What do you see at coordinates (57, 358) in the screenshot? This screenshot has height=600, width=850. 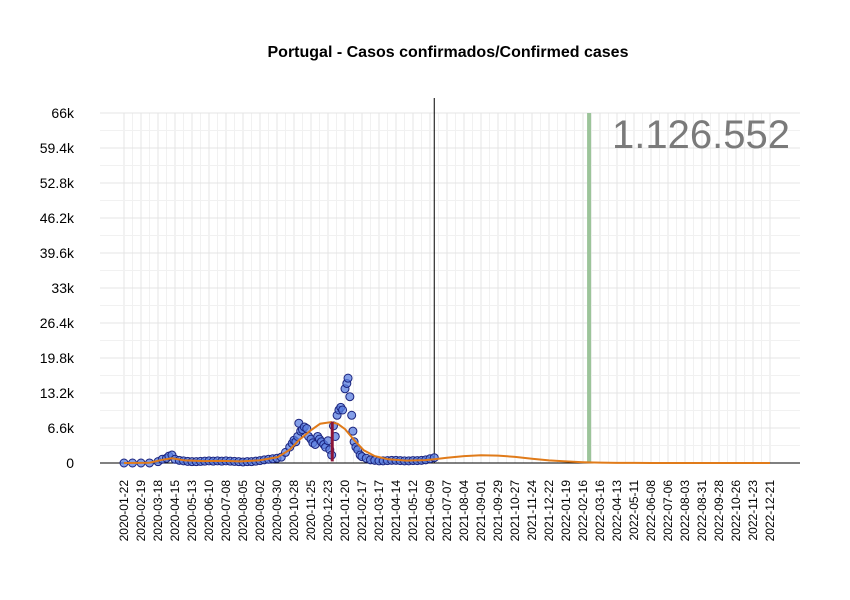 I see `y-tick-label: 19.8k` at bounding box center [57, 358].